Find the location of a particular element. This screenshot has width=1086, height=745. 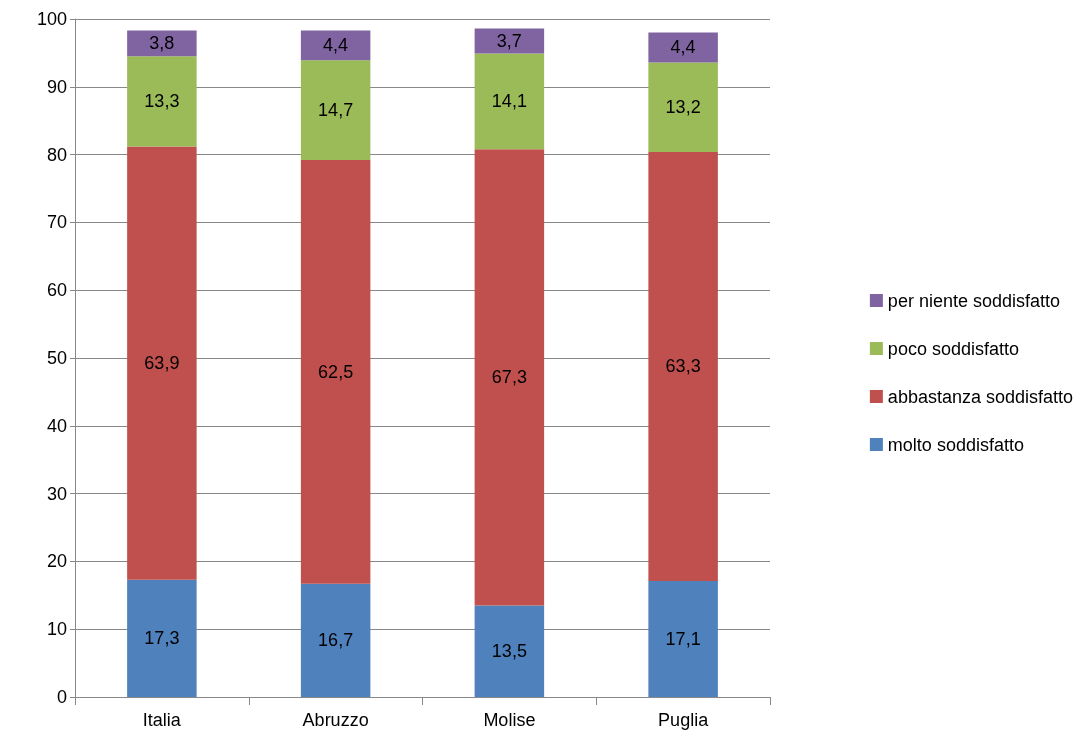

legend-label: per niente soddisfatto is located at coordinates (973, 300).